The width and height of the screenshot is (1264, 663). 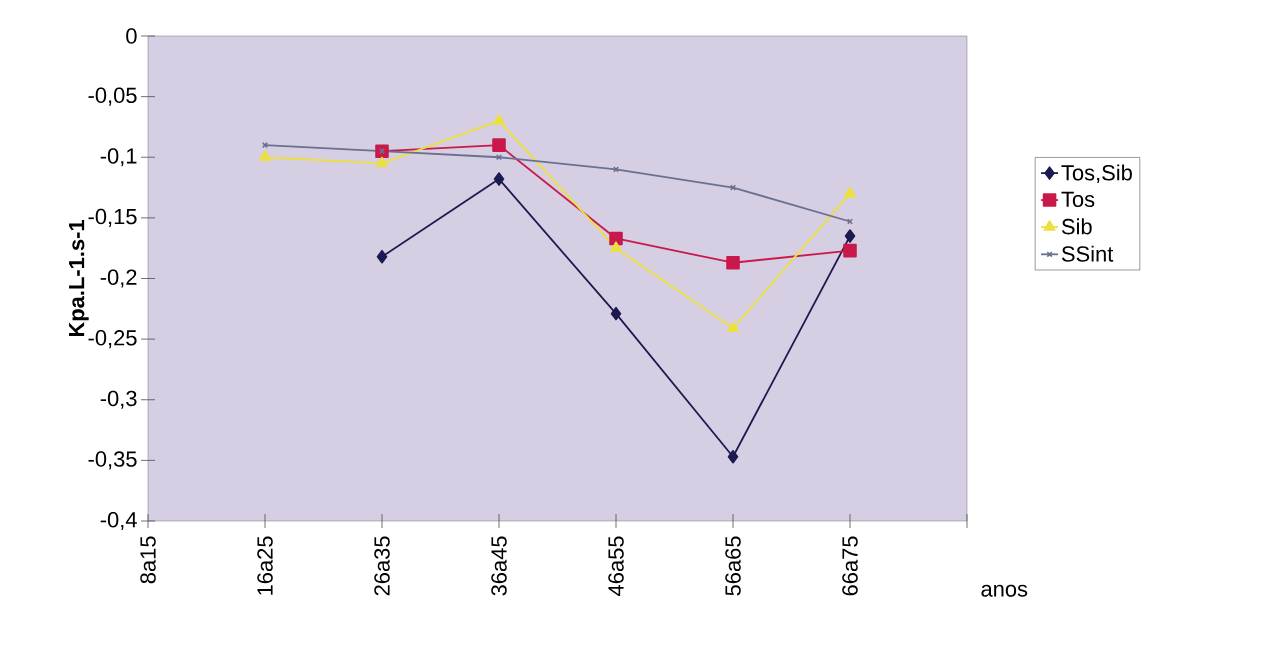 I want to click on x-tick-label: 36a45, so click(x=499, y=566).